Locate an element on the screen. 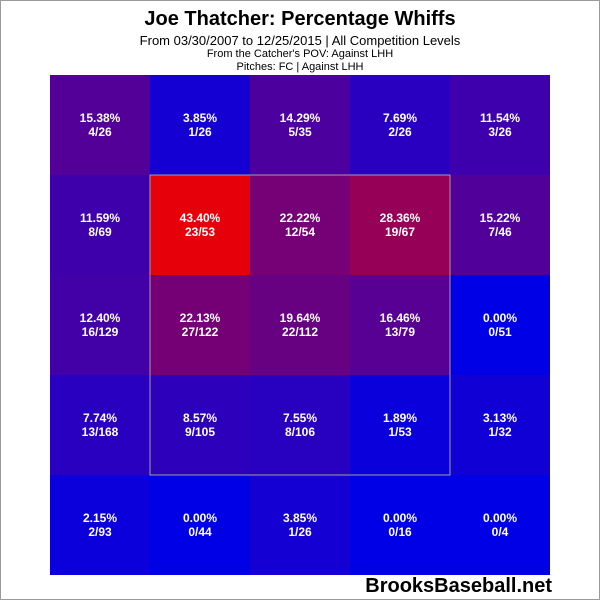  cell-percentage-label: 7.74% is located at coordinates (100, 418).